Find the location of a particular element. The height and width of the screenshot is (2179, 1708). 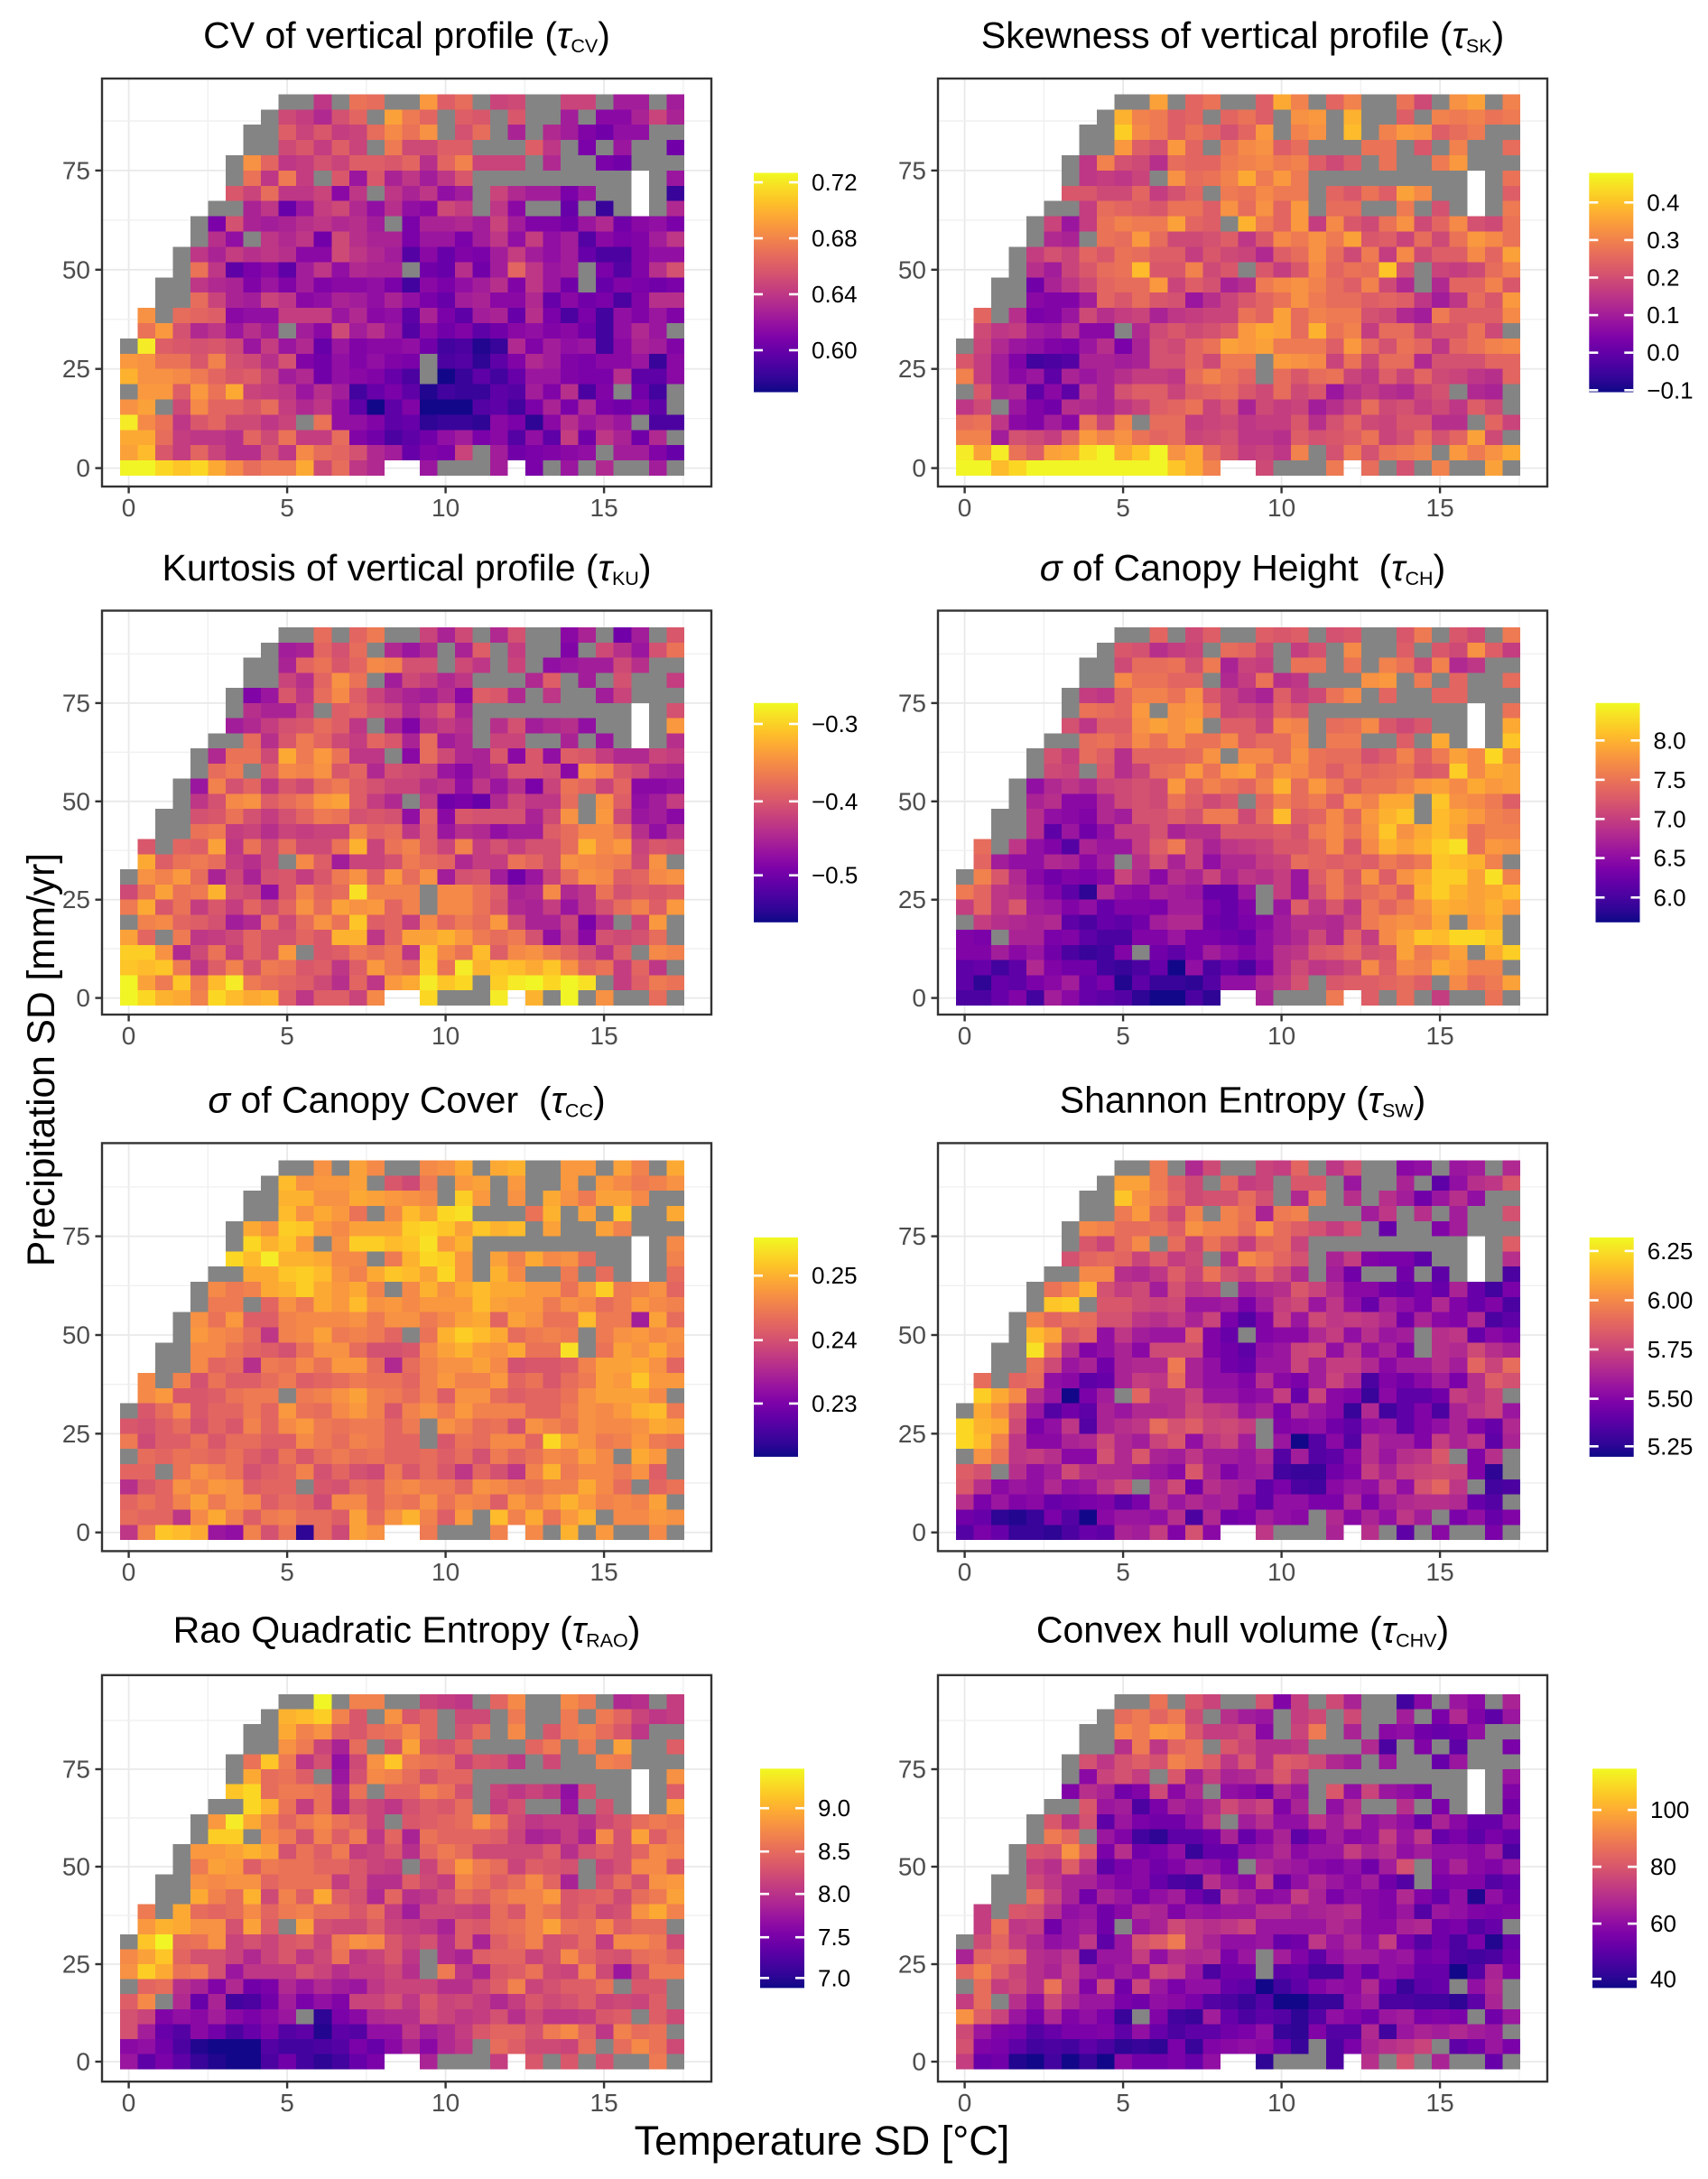

svg-text: 5.50 is located at coordinates (1671, 1399).